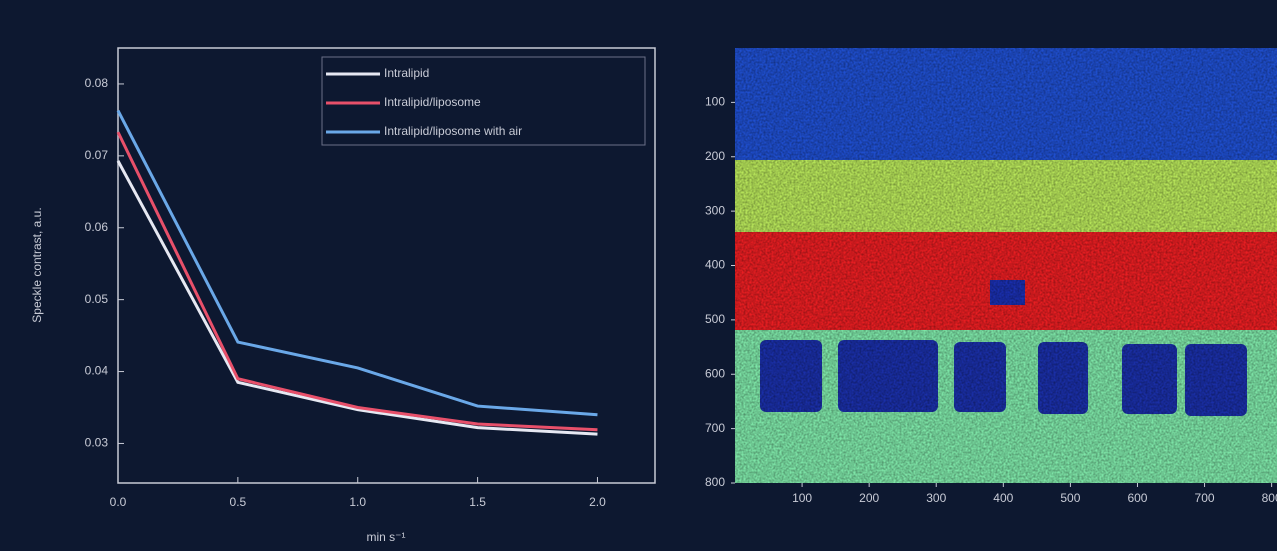 The width and height of the screenshot is (1277, 551). Describe the element at coordinates (802, 498) in the screenshot. I see `x-tick-label: 100` at that location.